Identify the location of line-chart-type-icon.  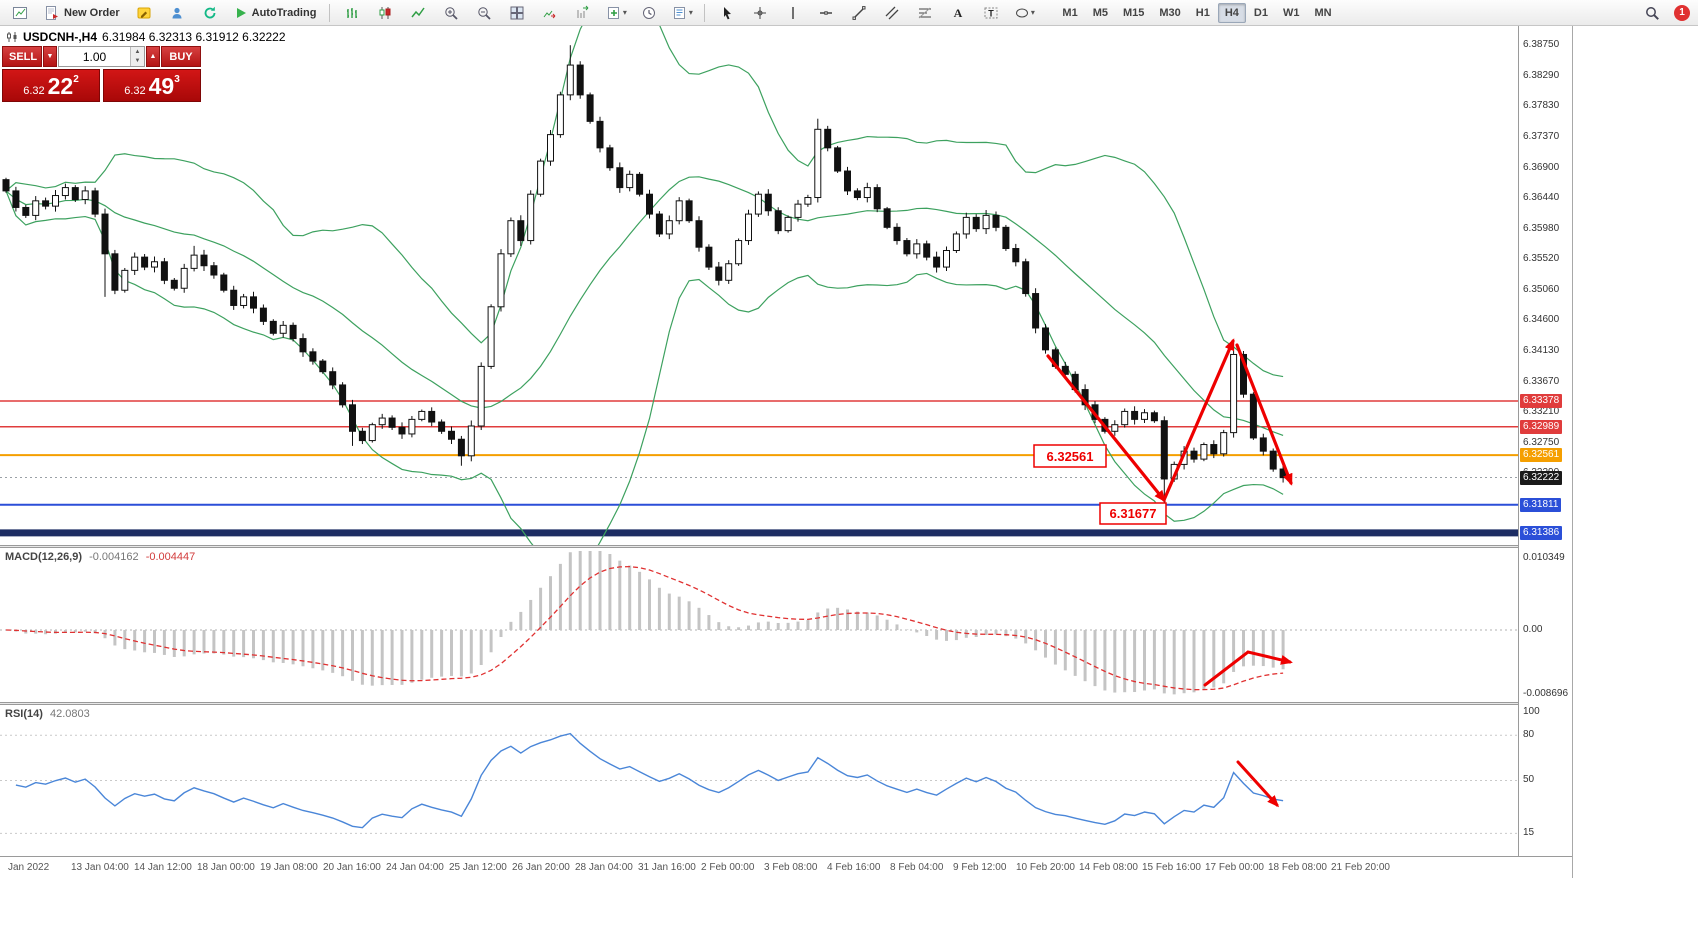
(418, 13).